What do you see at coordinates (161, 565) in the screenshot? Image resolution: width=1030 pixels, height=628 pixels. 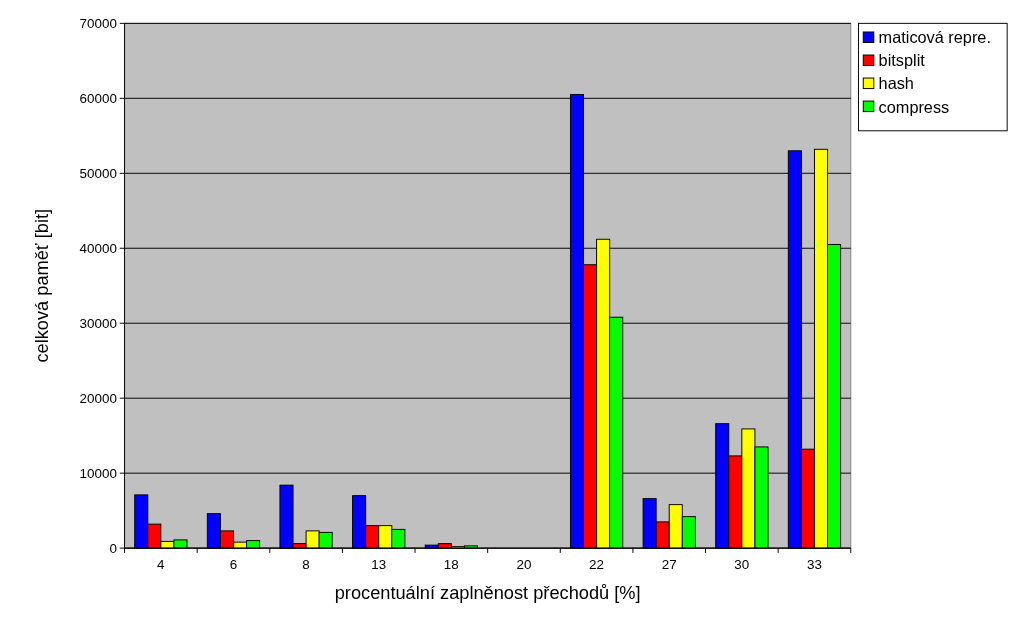 I see `x-tick-label: 4` at bounding box center [161, 565].